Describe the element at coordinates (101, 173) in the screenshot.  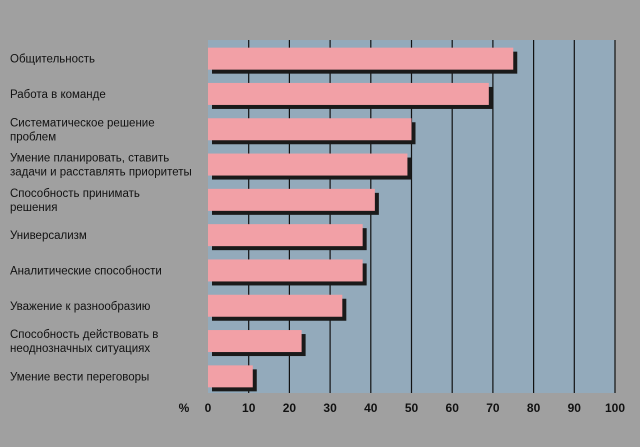
I see `category-label: задачи и расставлять приоритеты` at that location.